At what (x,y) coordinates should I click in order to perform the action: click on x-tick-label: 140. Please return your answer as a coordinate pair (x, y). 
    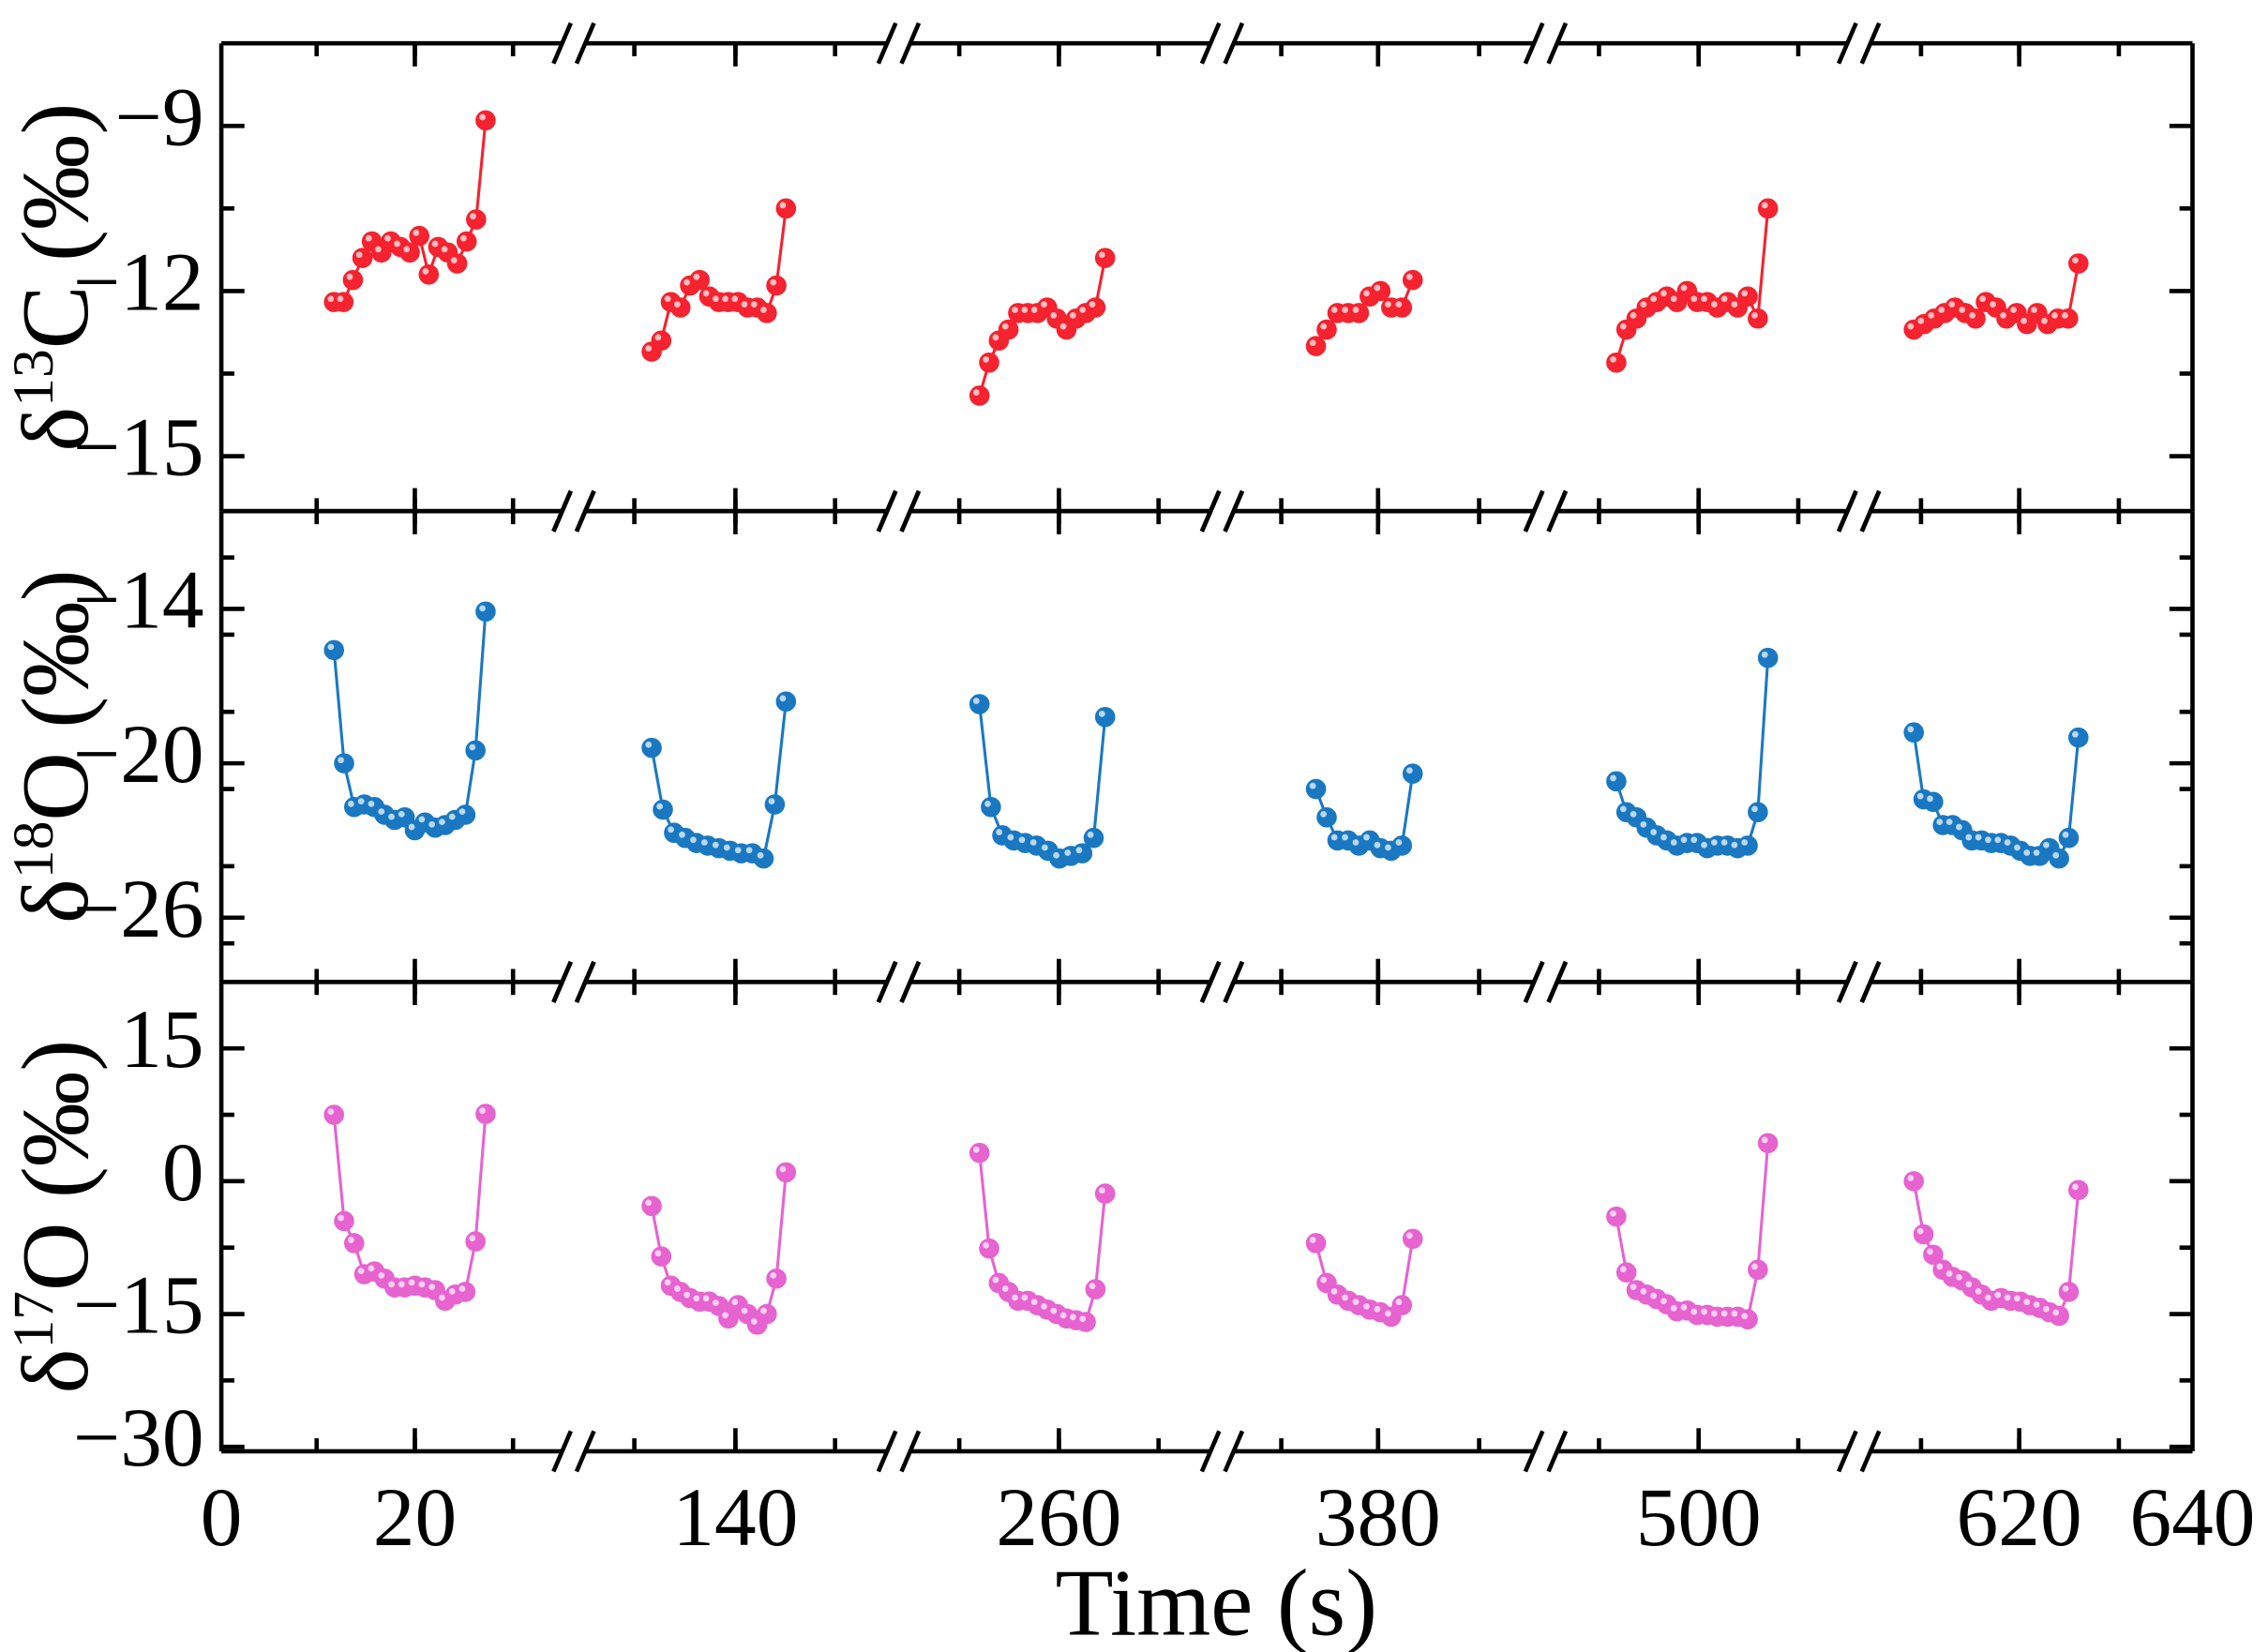
    Looking at the image, I should click on (735, 1517).